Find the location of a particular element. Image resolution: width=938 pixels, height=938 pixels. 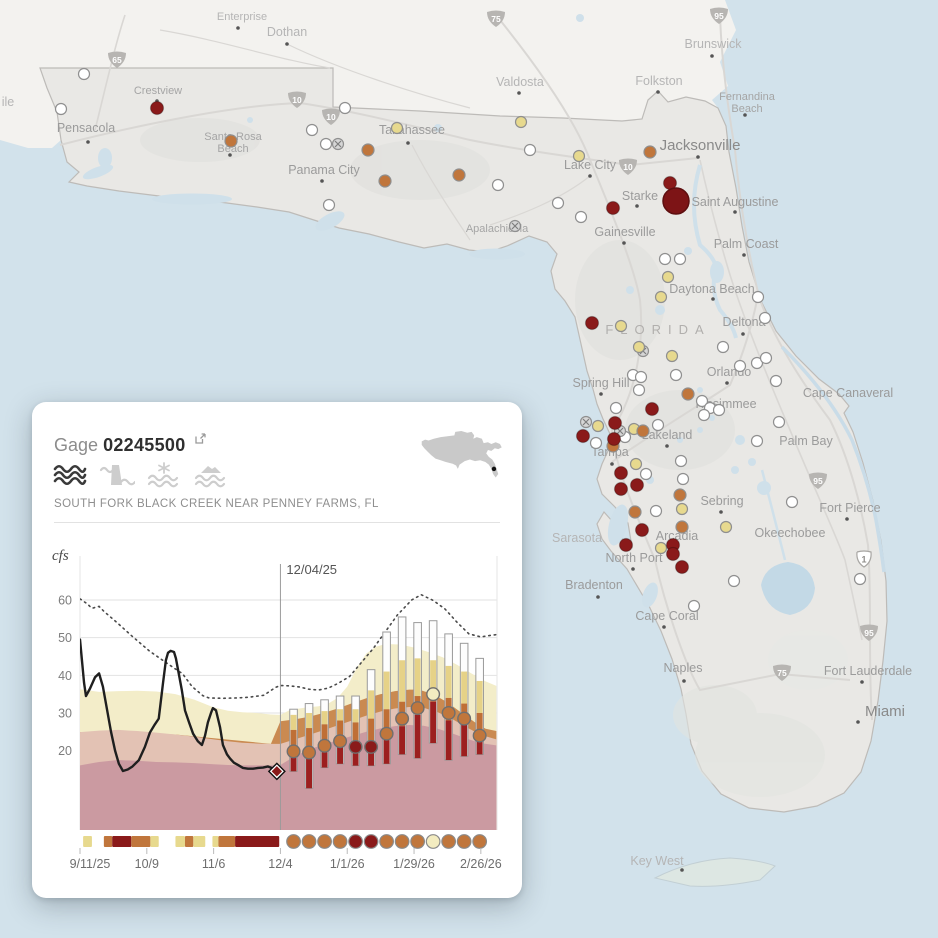

city-label: Tallahassee is located at coordinates (412, 130).